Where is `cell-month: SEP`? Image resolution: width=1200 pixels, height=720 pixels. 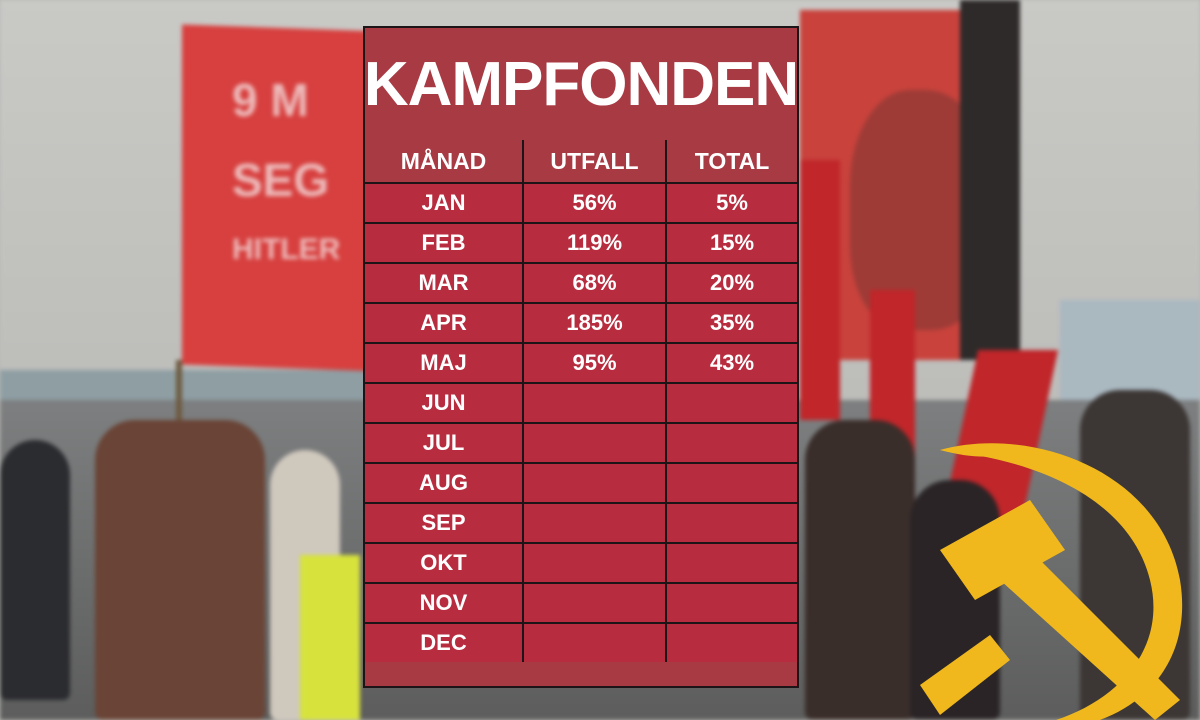 cell-month: SEP is located at coordinates (444, 523).